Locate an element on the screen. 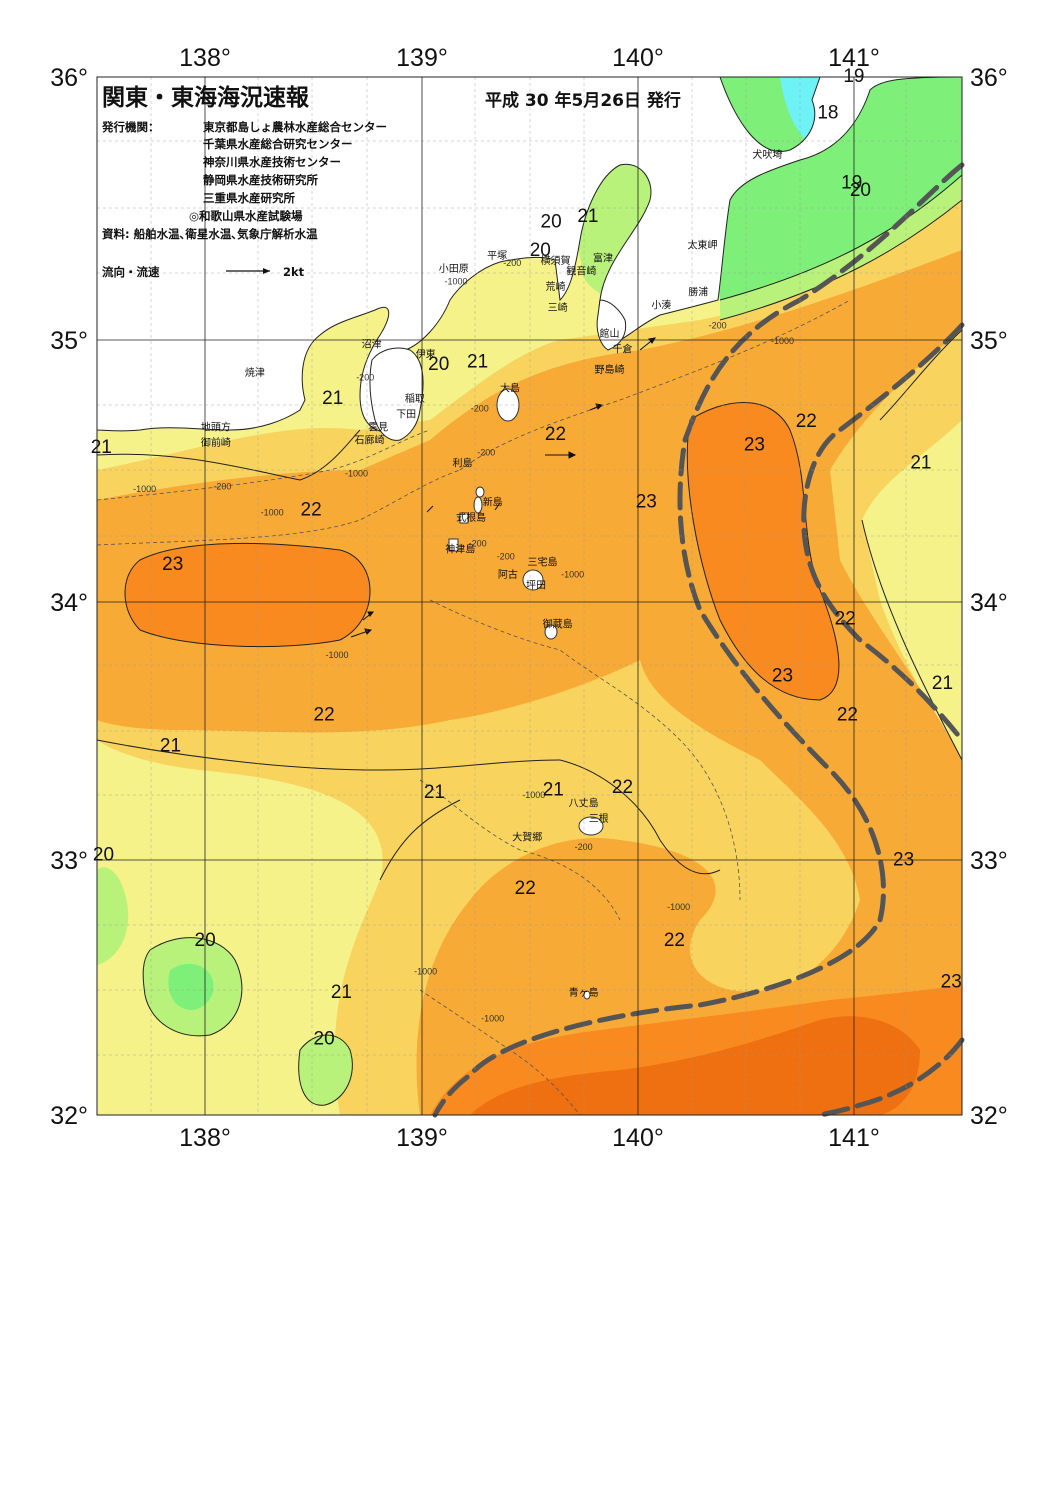  place-name: 小湊 is located at coordinates (661, 304).